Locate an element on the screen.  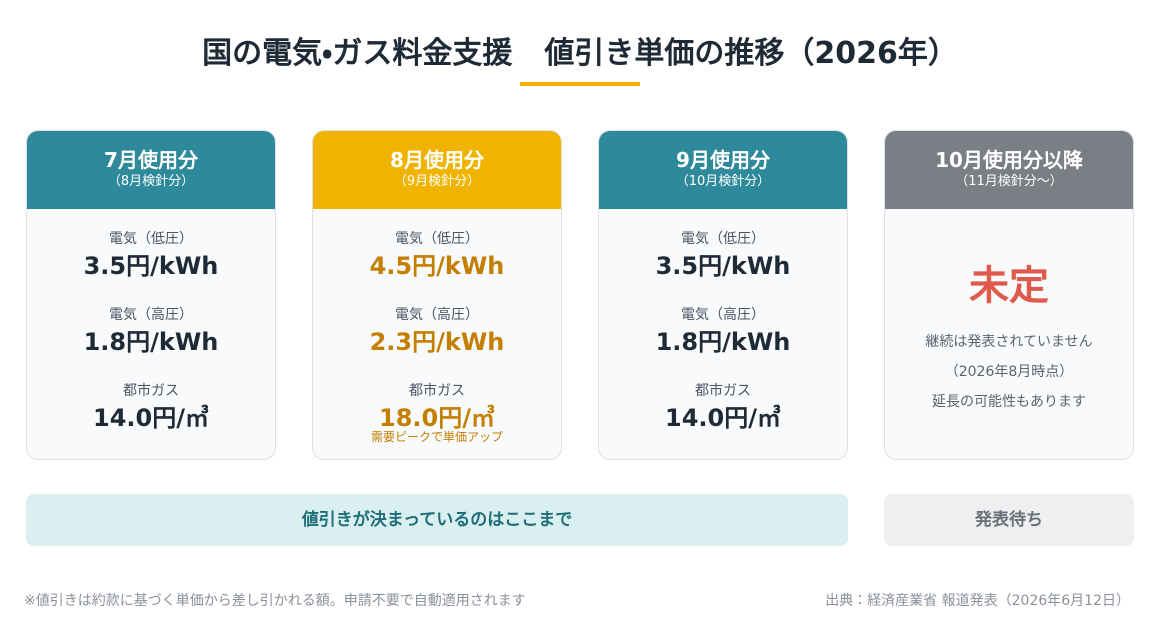
price-item: 都市ガス 18.0円/㎥ 需要ピークで単価アップ is located at coordinates (437, 413).